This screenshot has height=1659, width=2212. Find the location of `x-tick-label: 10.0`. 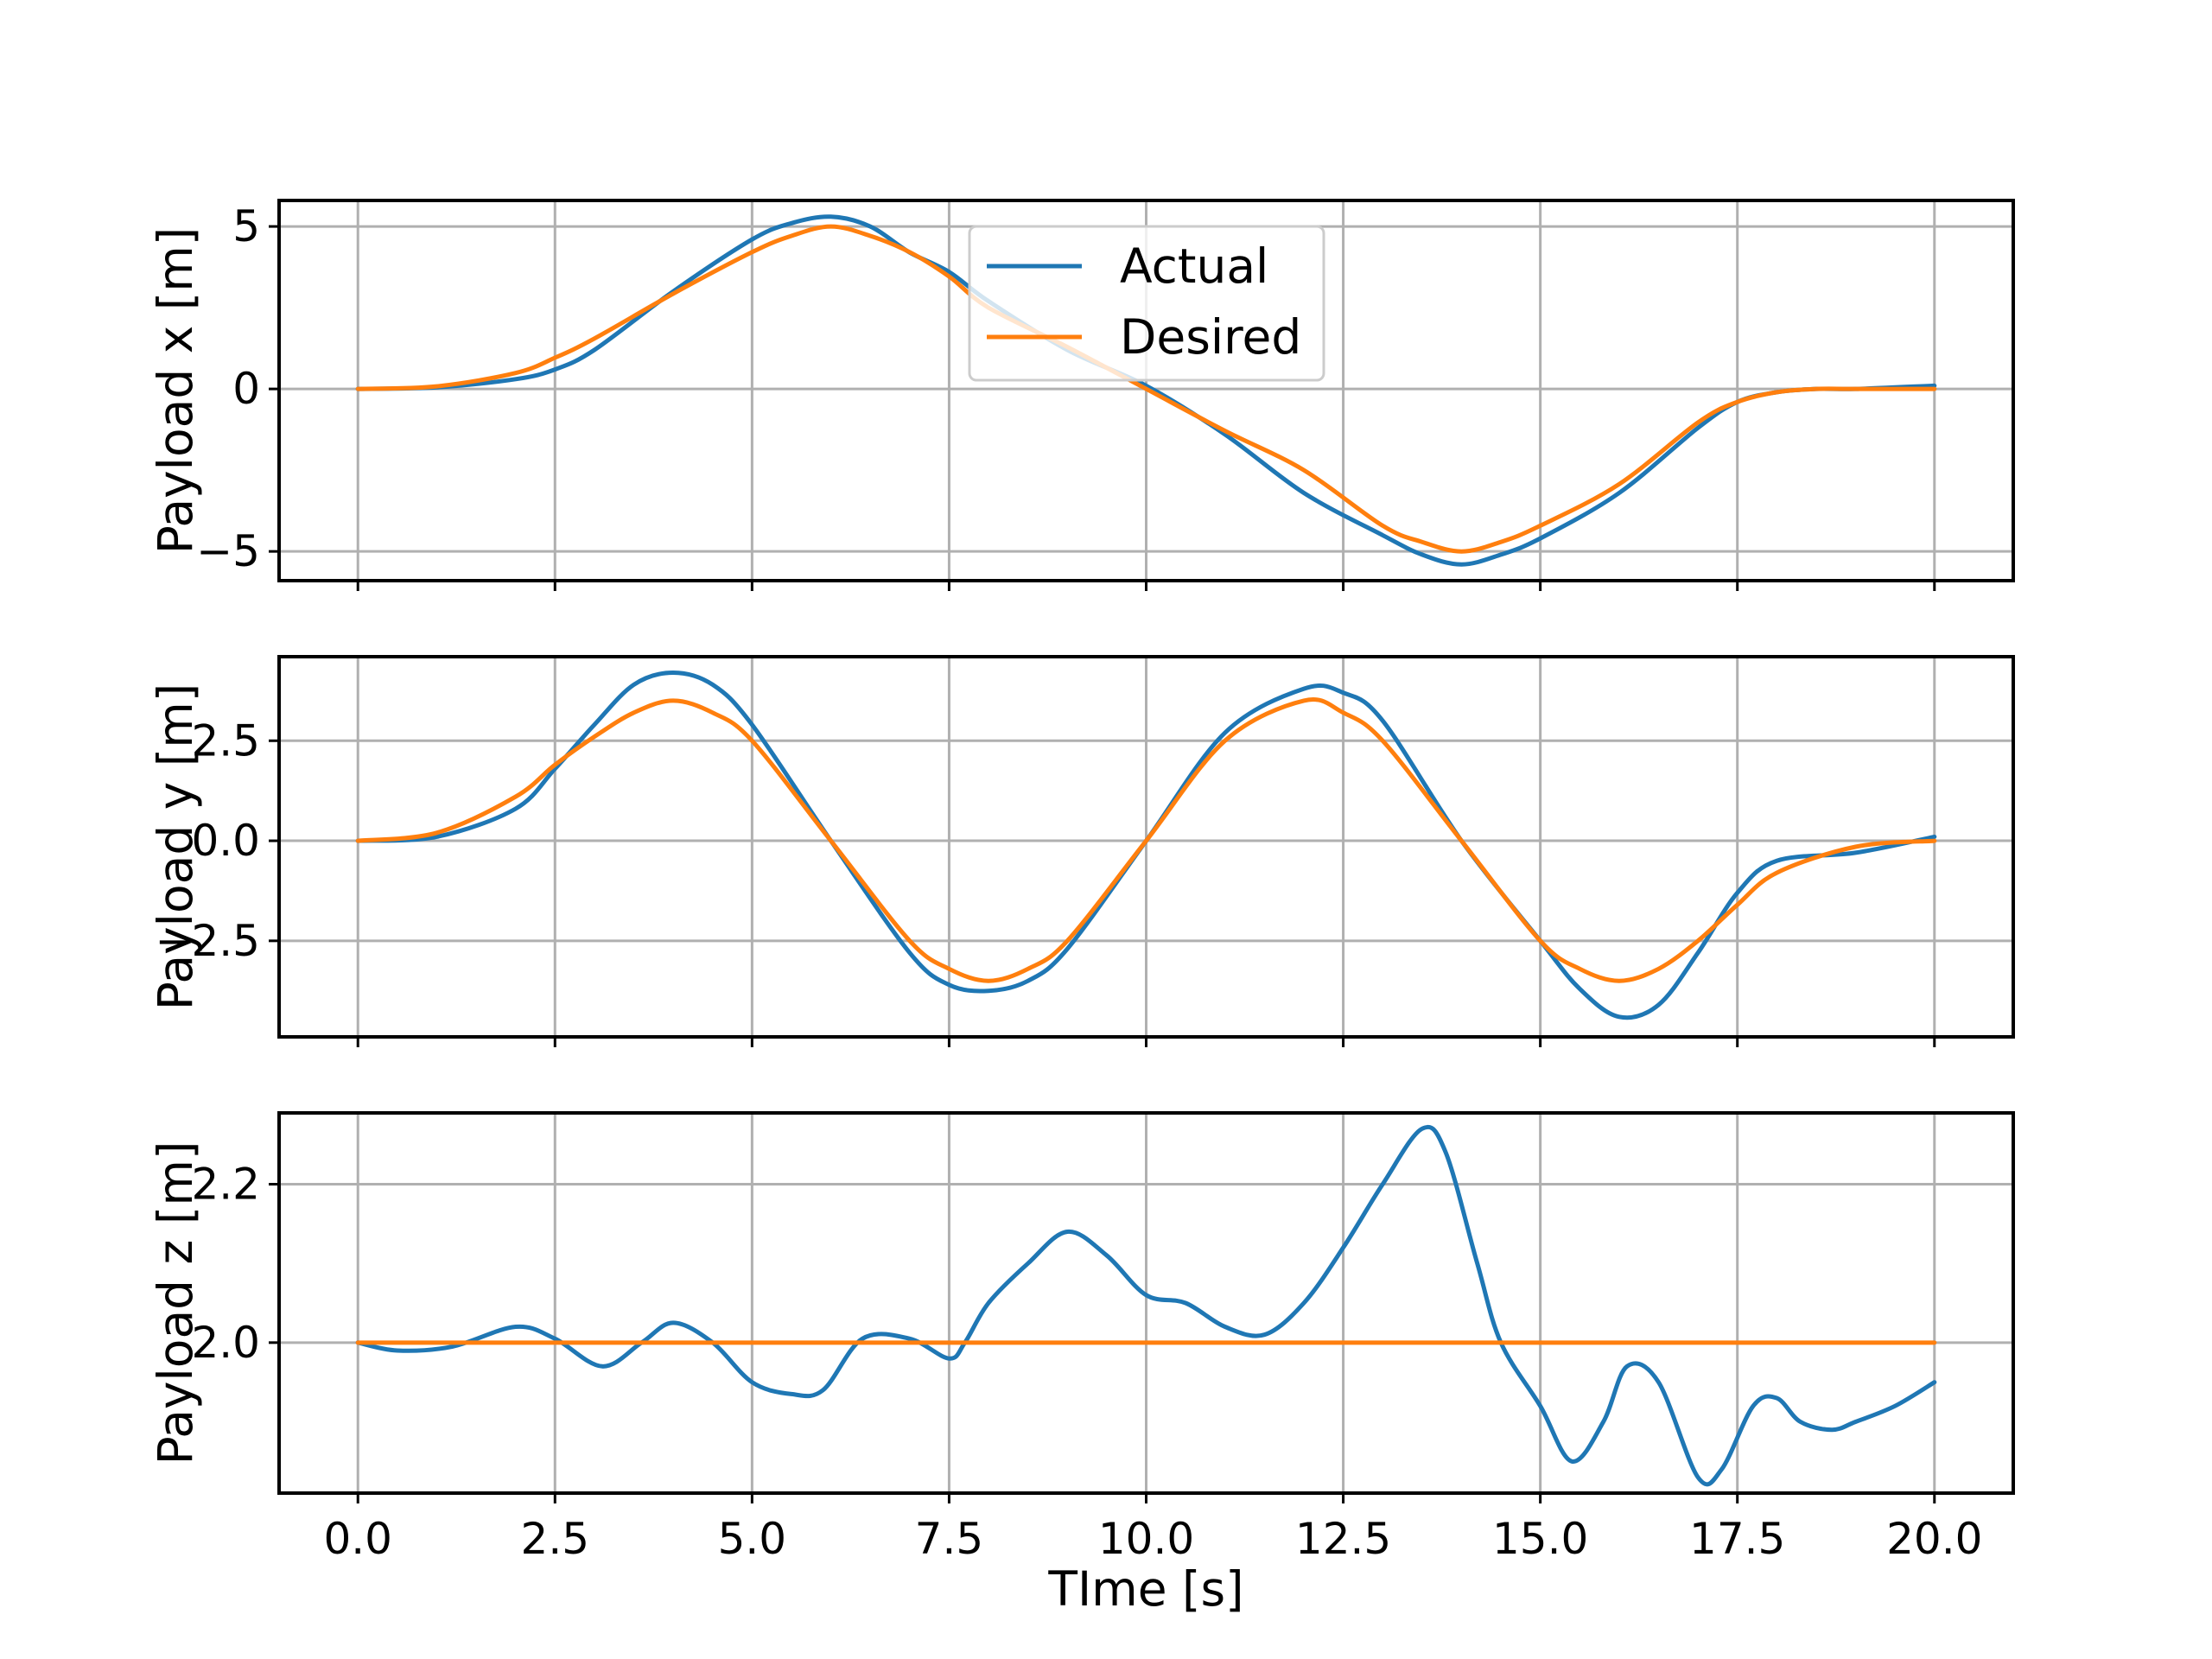

x-tick-label: 10.0 is located at coordinates (1146, 1539).